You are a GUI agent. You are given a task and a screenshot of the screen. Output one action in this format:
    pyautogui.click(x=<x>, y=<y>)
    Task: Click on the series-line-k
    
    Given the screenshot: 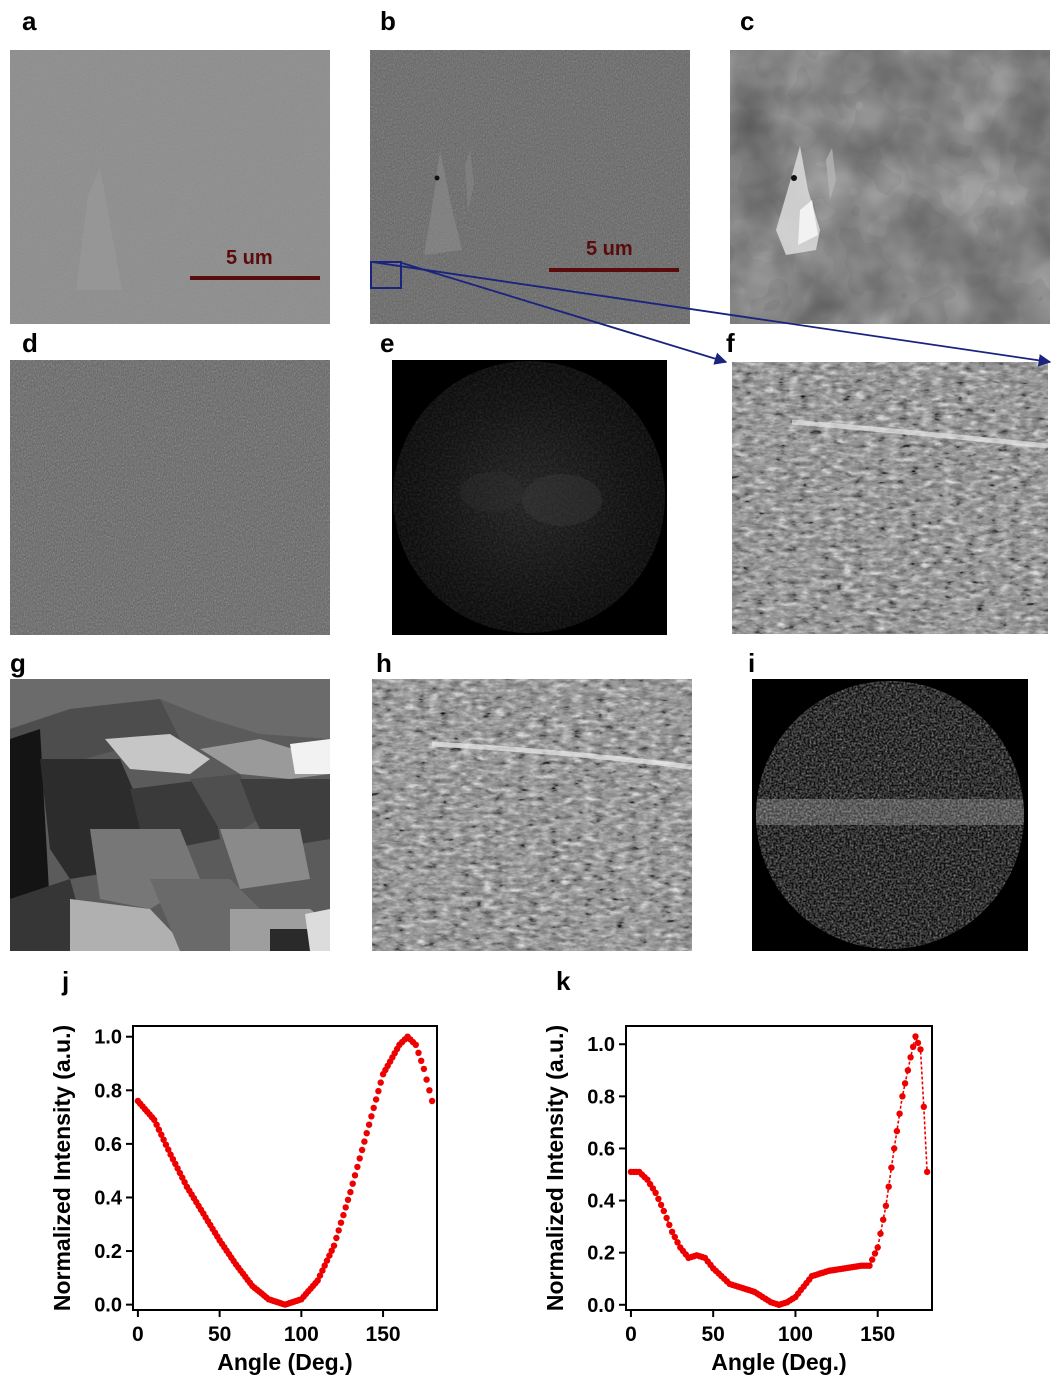 What is the action you would take?
    pyautogui.click(x=779, y=1169)
    